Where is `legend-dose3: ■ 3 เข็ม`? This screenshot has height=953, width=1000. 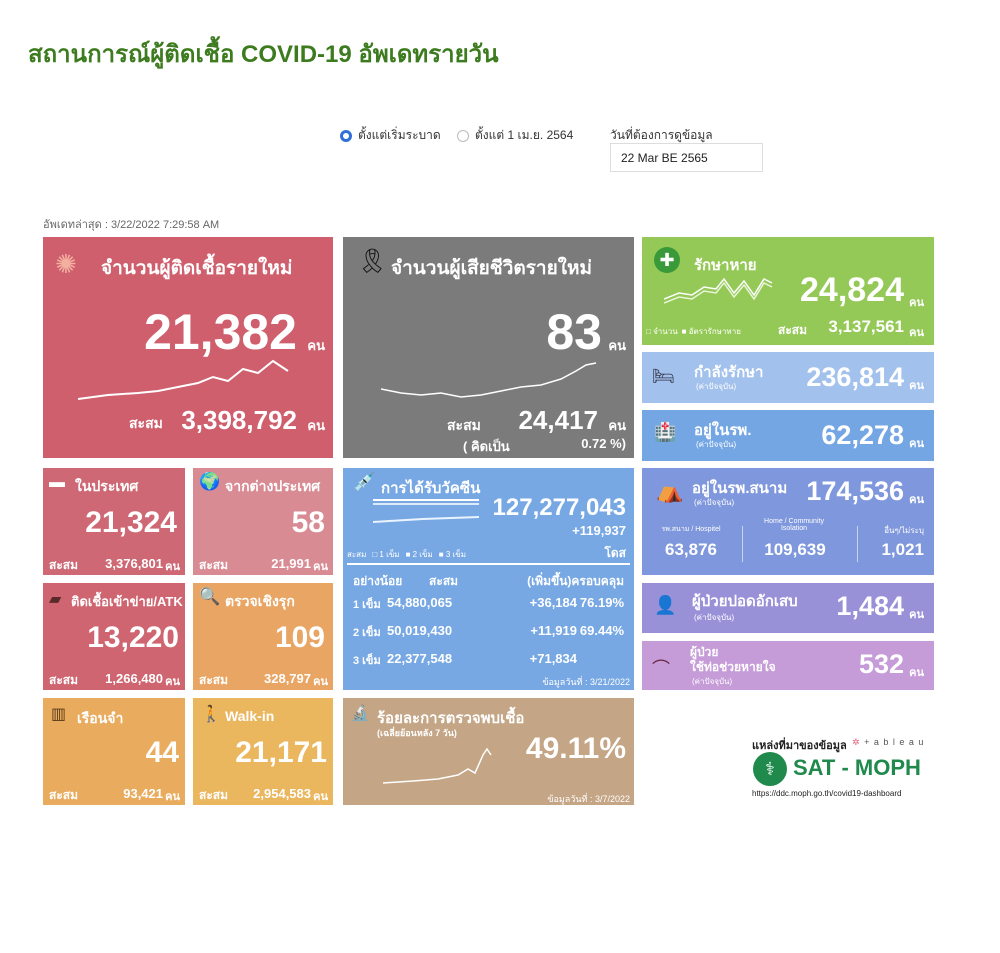
legend-dose3: ■ 3 เข็ม is located at coordinates (452, 554).